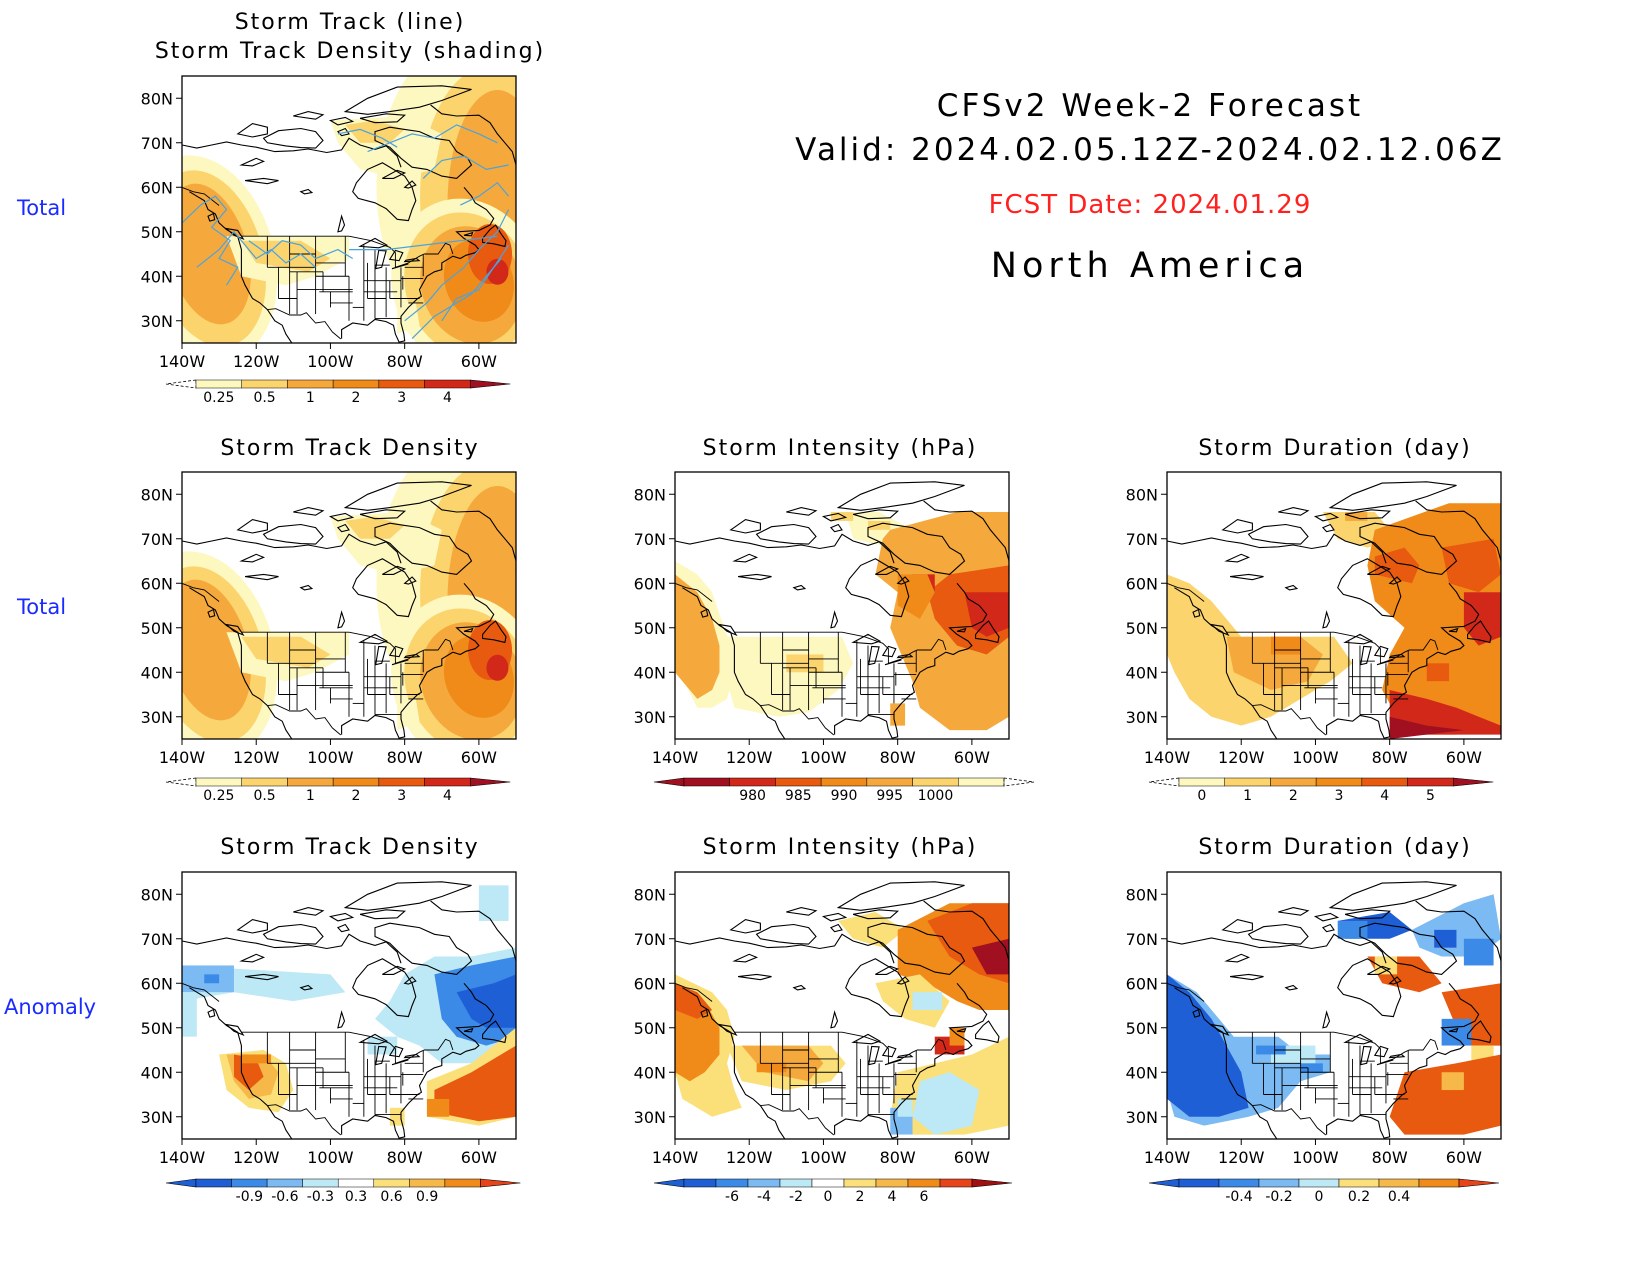 Image resolution: width=1650 pixels, height=1275 pixels. I want to click on colorbar-label: 0.3, so click(356, 1197).